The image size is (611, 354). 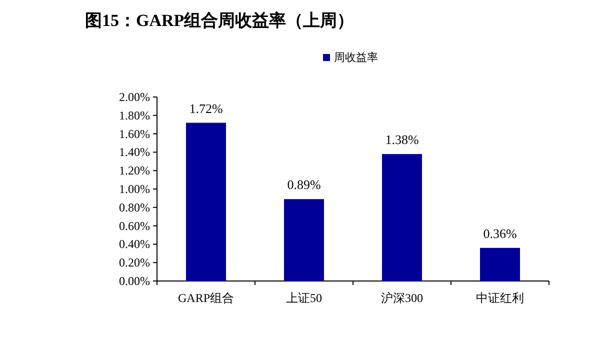 I want to click on data-label: 0.36%, so click(x=500, y=233).